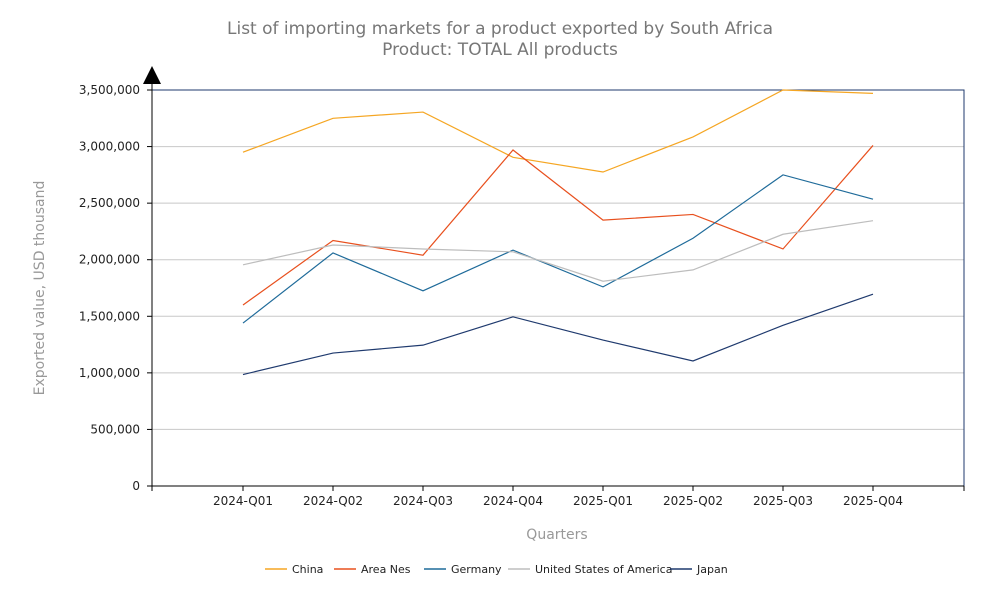 This screenshot has width=1000, height=600. What do you see at coordinates (386, 569) in the screenshot?
I see `legend-label: Area Nes` at bounding box center [386, 569].